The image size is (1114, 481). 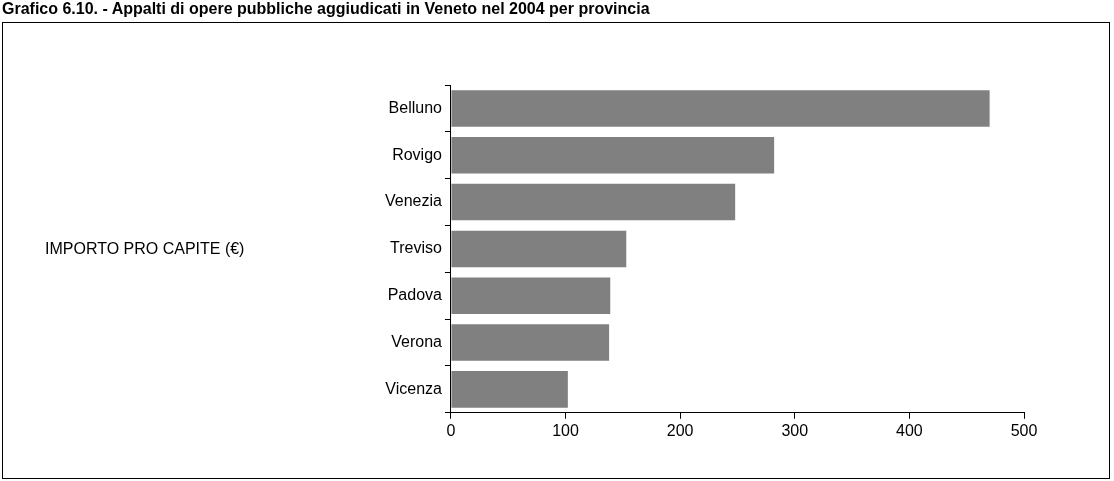 I want to click on x-tick-label: 0, so click(x=451, y=430).